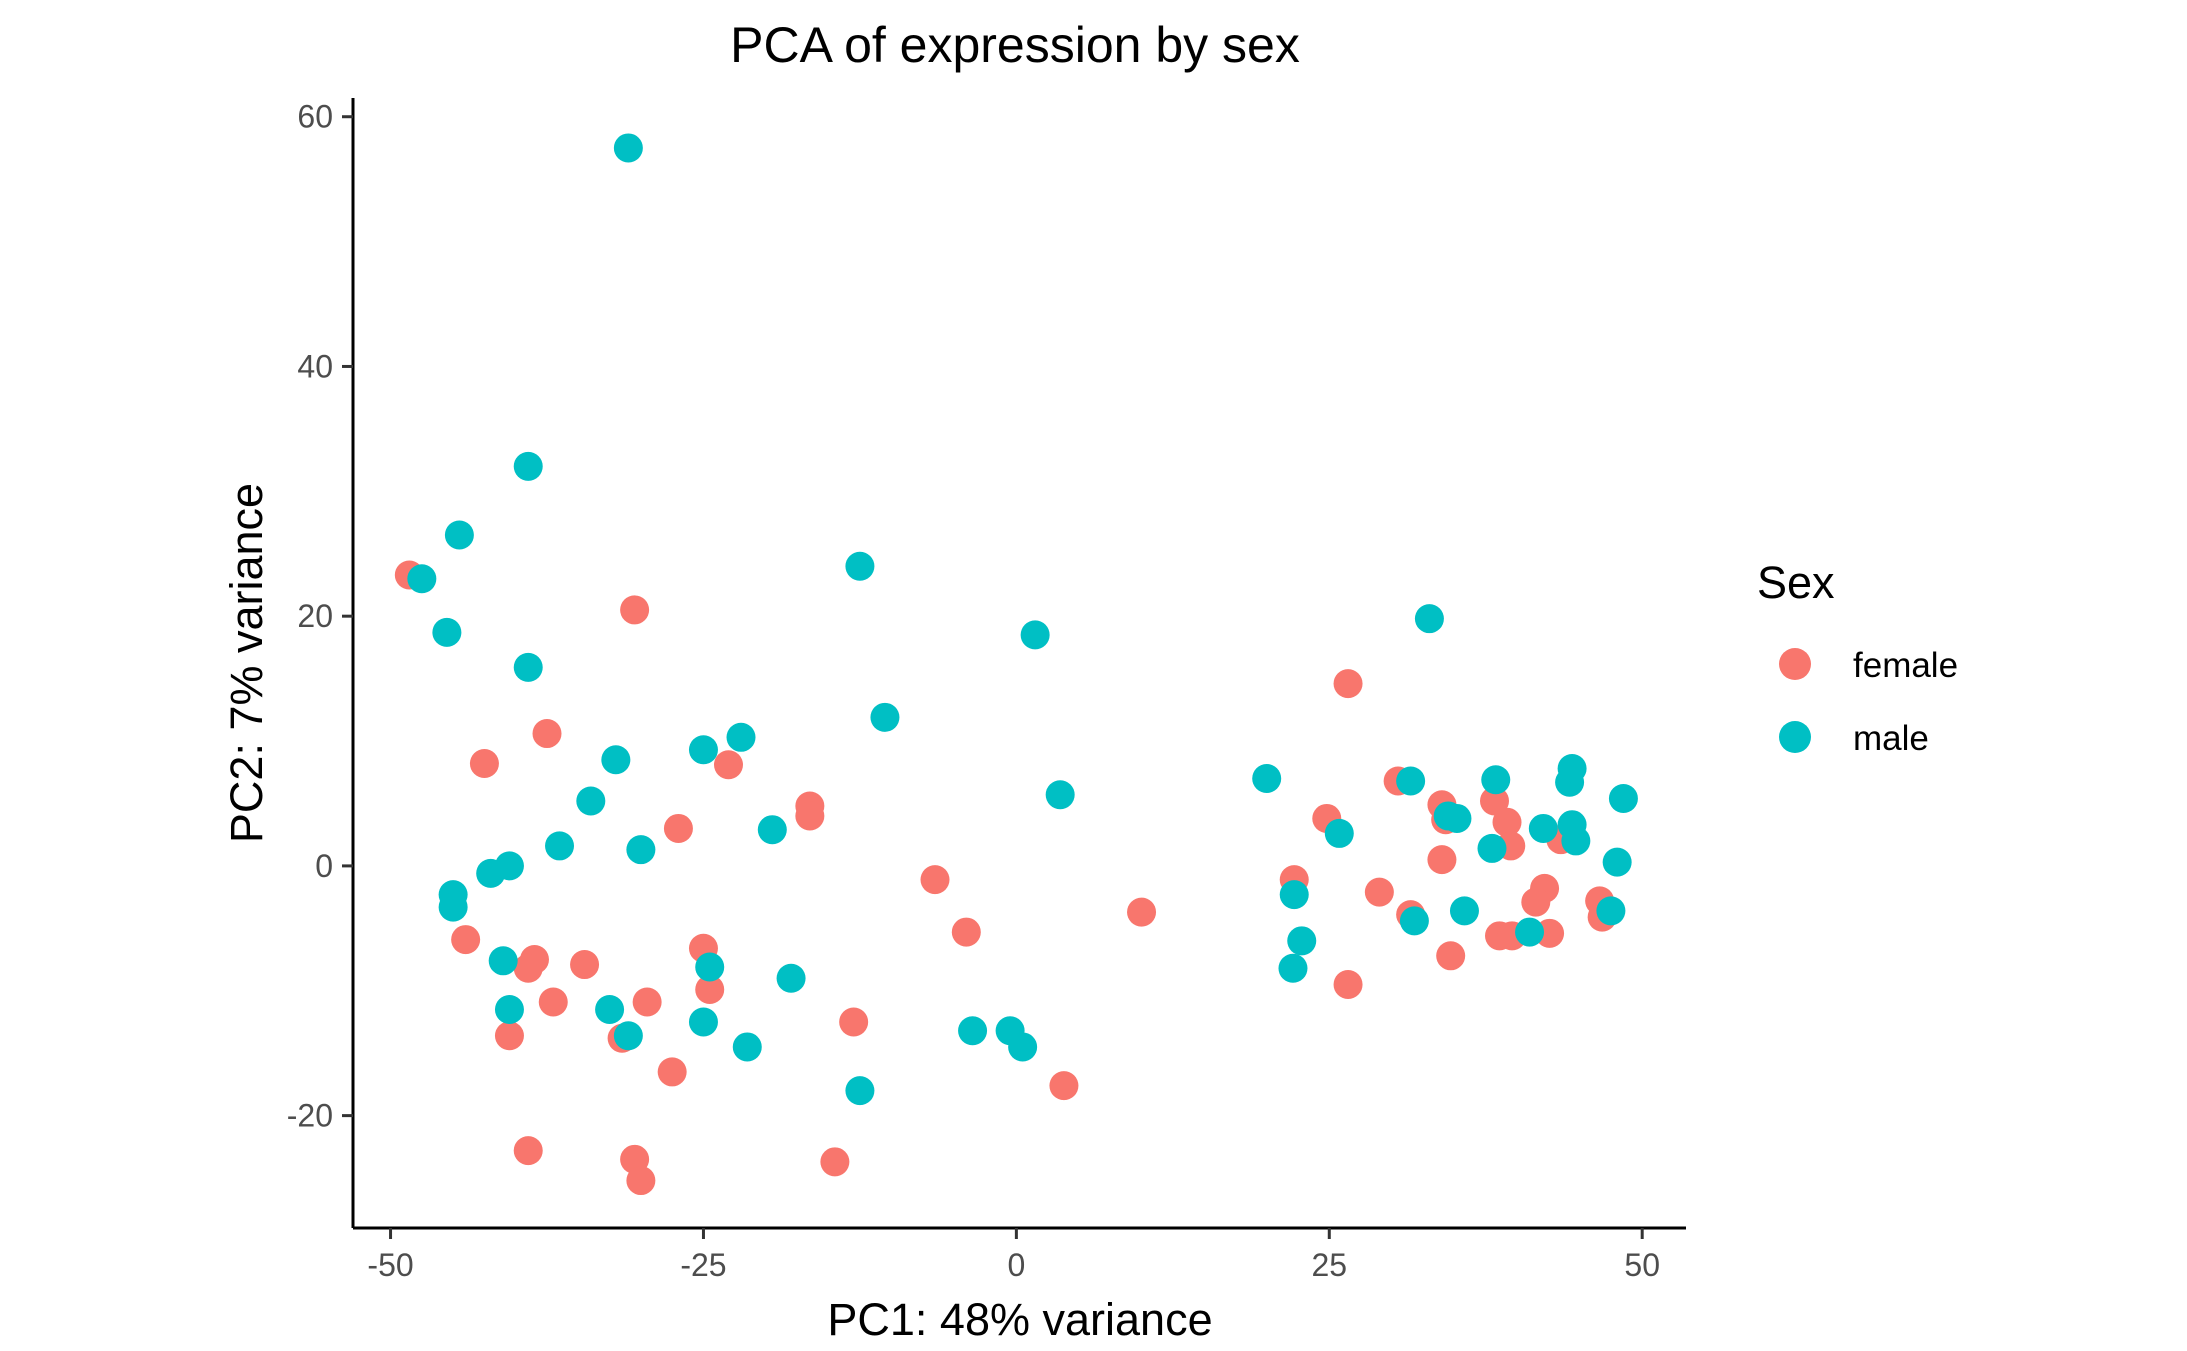 This screenshot has height=1351, width=2187. What do you see at coordinates (315, 616) in the screenshot?
I see `y-tick-label: 20` at bounding box center [315, 616].